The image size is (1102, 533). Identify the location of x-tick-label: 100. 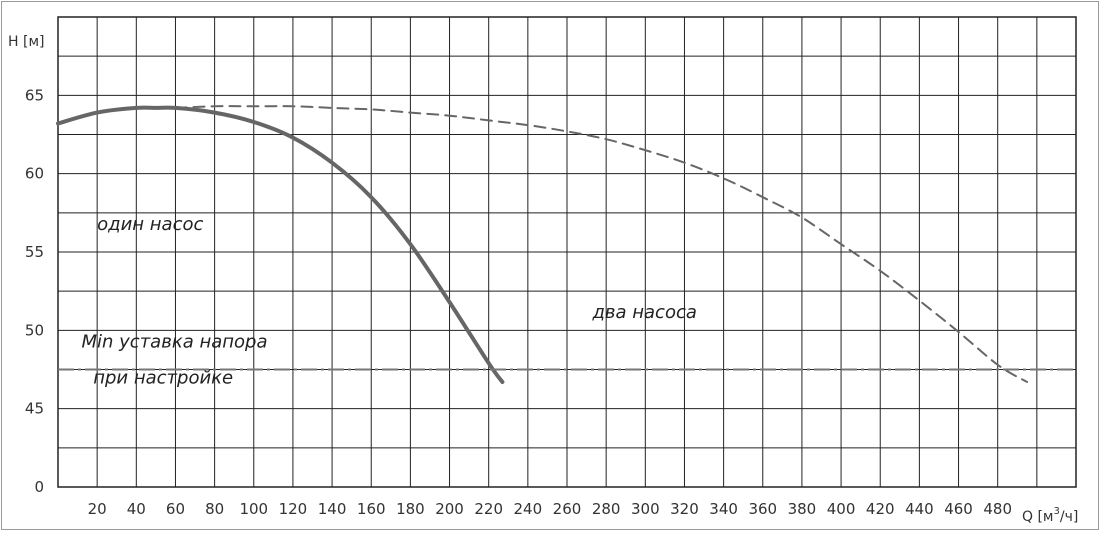
(253, 509).